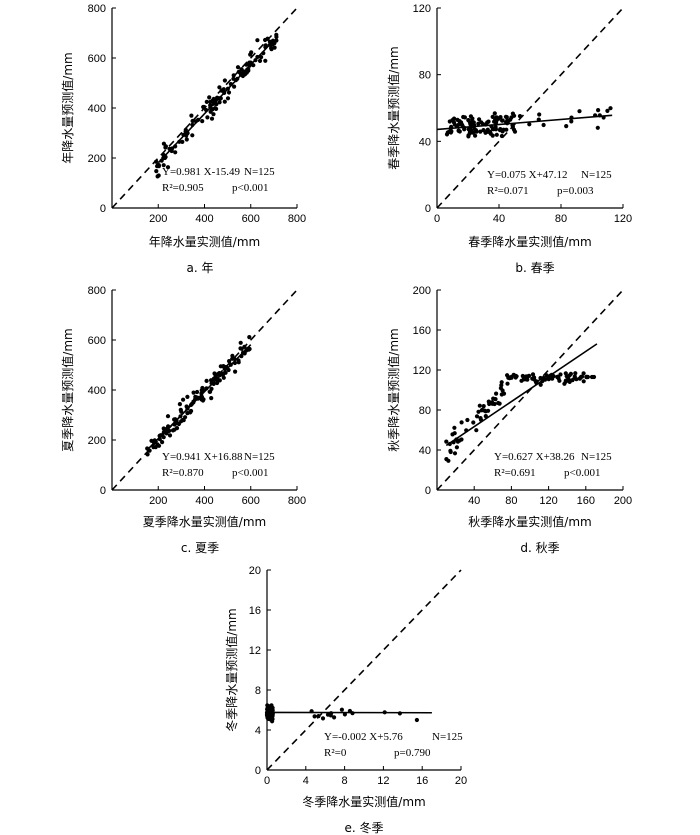 This screenshot has height=835, width=700. Describe the element at coordinates (183, 188) in the screenshot. I see `r-squared: R²=0.905` at that location.